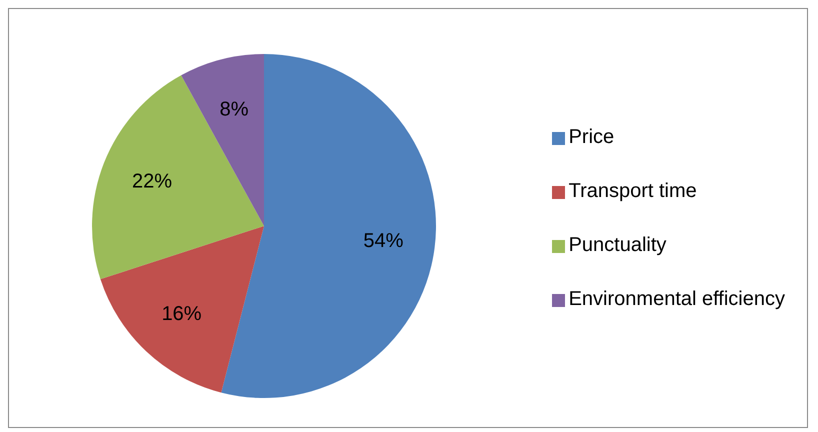  What do you see at coordinates (234, 109) in the screenshot?
I see `data-label: 8%` at bounding box center [234, 109].